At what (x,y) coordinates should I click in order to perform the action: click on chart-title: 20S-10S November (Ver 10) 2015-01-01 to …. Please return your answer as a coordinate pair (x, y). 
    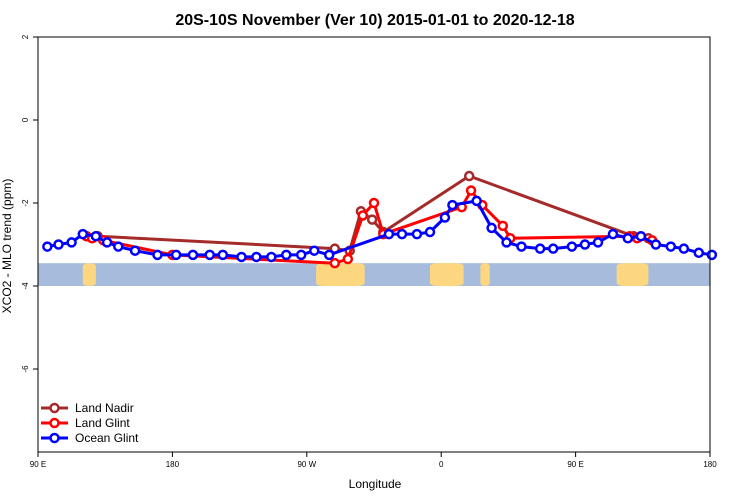
    Looking at the image, I should click on (374, 20).